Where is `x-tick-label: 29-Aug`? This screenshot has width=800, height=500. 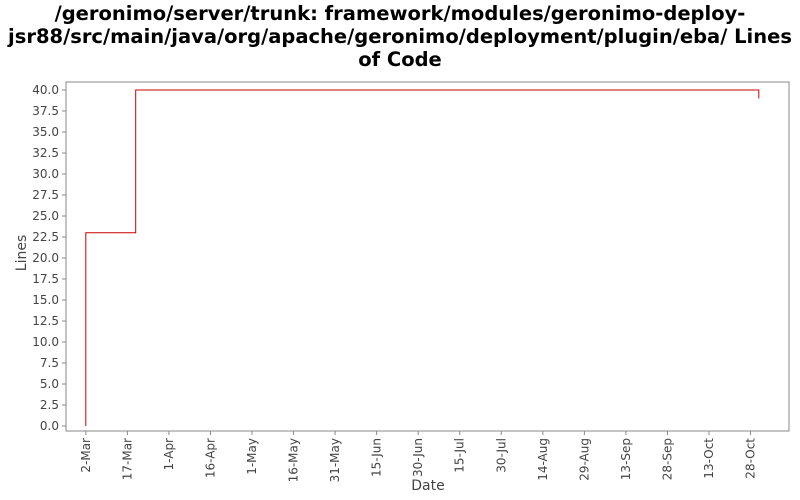
x-tick-label: 29-Aug is located at coordinates (584, 459).